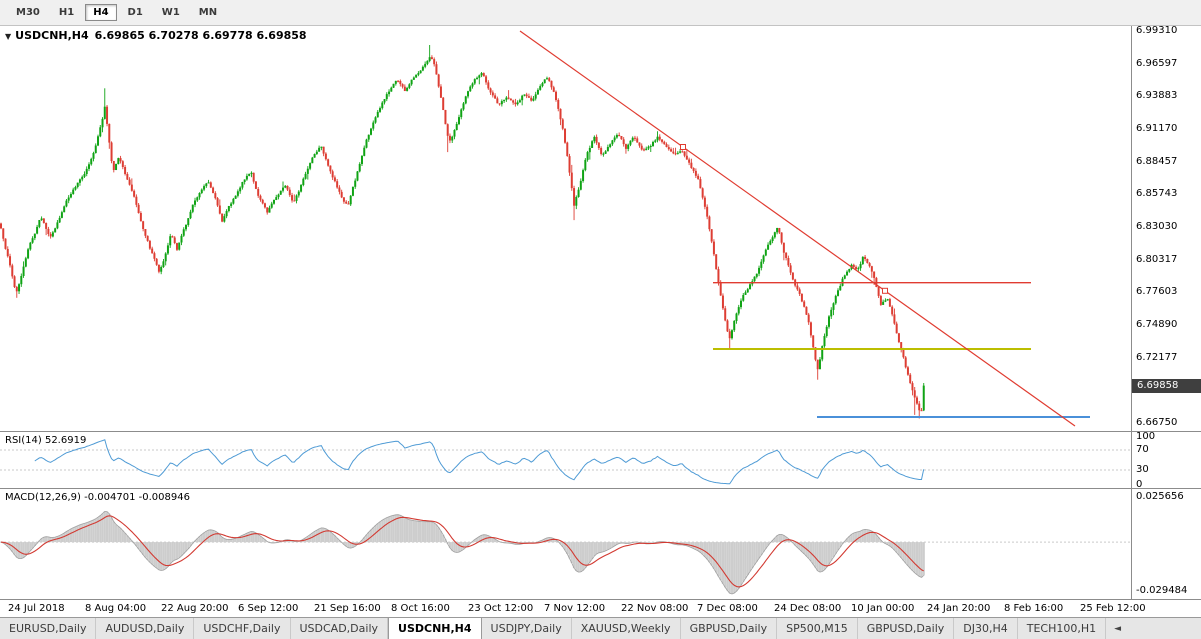 This screenshot has width=1201, height=639. Describe the element at coordinates (340, 628) in the screenshot. I see `chart-tab-usdcad-daily: USDCAD,Daily` at that location.